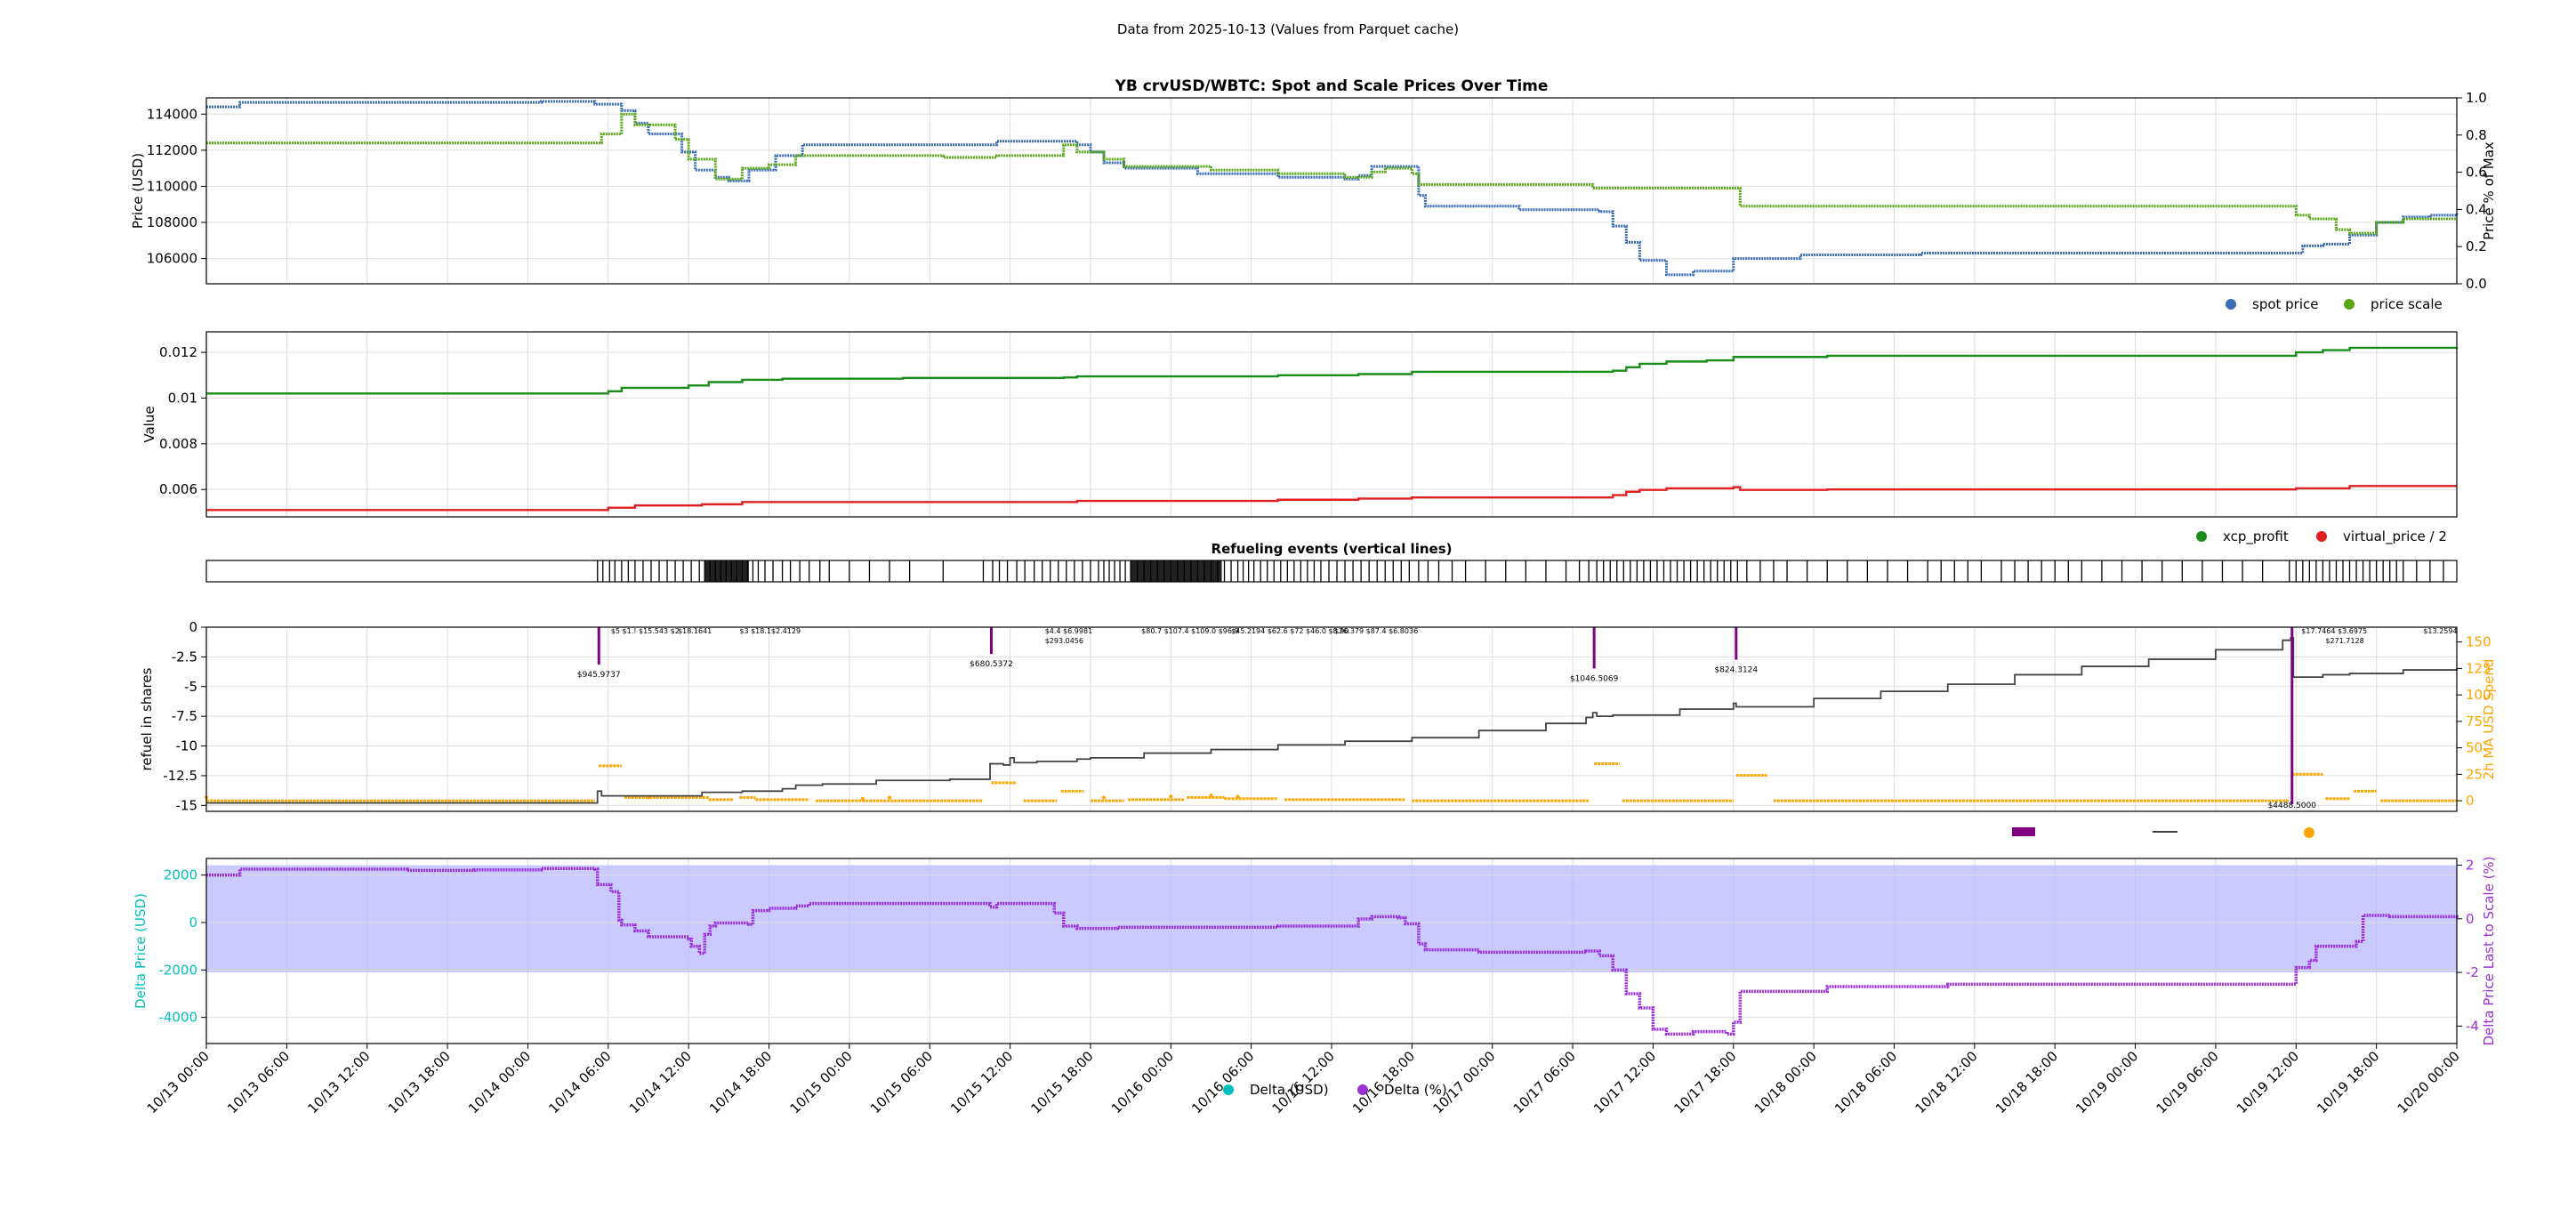 This screenshot has width=2576, height=1225. I want to click on refuel-usd-label: $680.5372, so click(991, 664).